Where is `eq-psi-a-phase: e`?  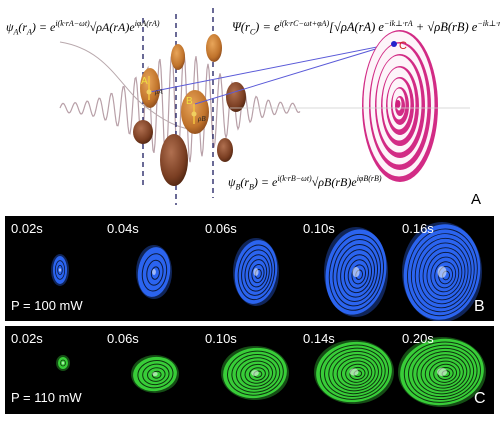
eq-psi-a-phase: e is located at coordinates (132, 27).